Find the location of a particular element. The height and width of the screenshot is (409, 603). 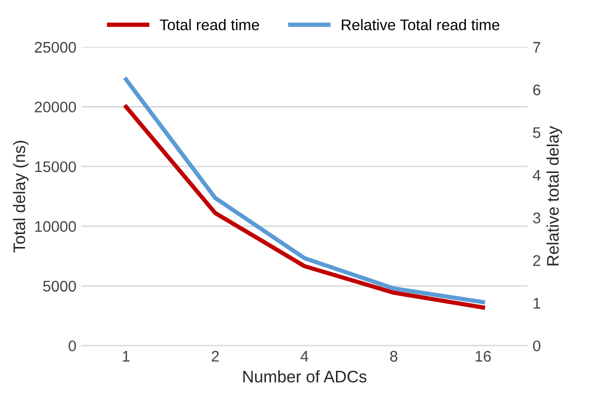

y-tick-label: 5000 is located at coordinates (59, 286).